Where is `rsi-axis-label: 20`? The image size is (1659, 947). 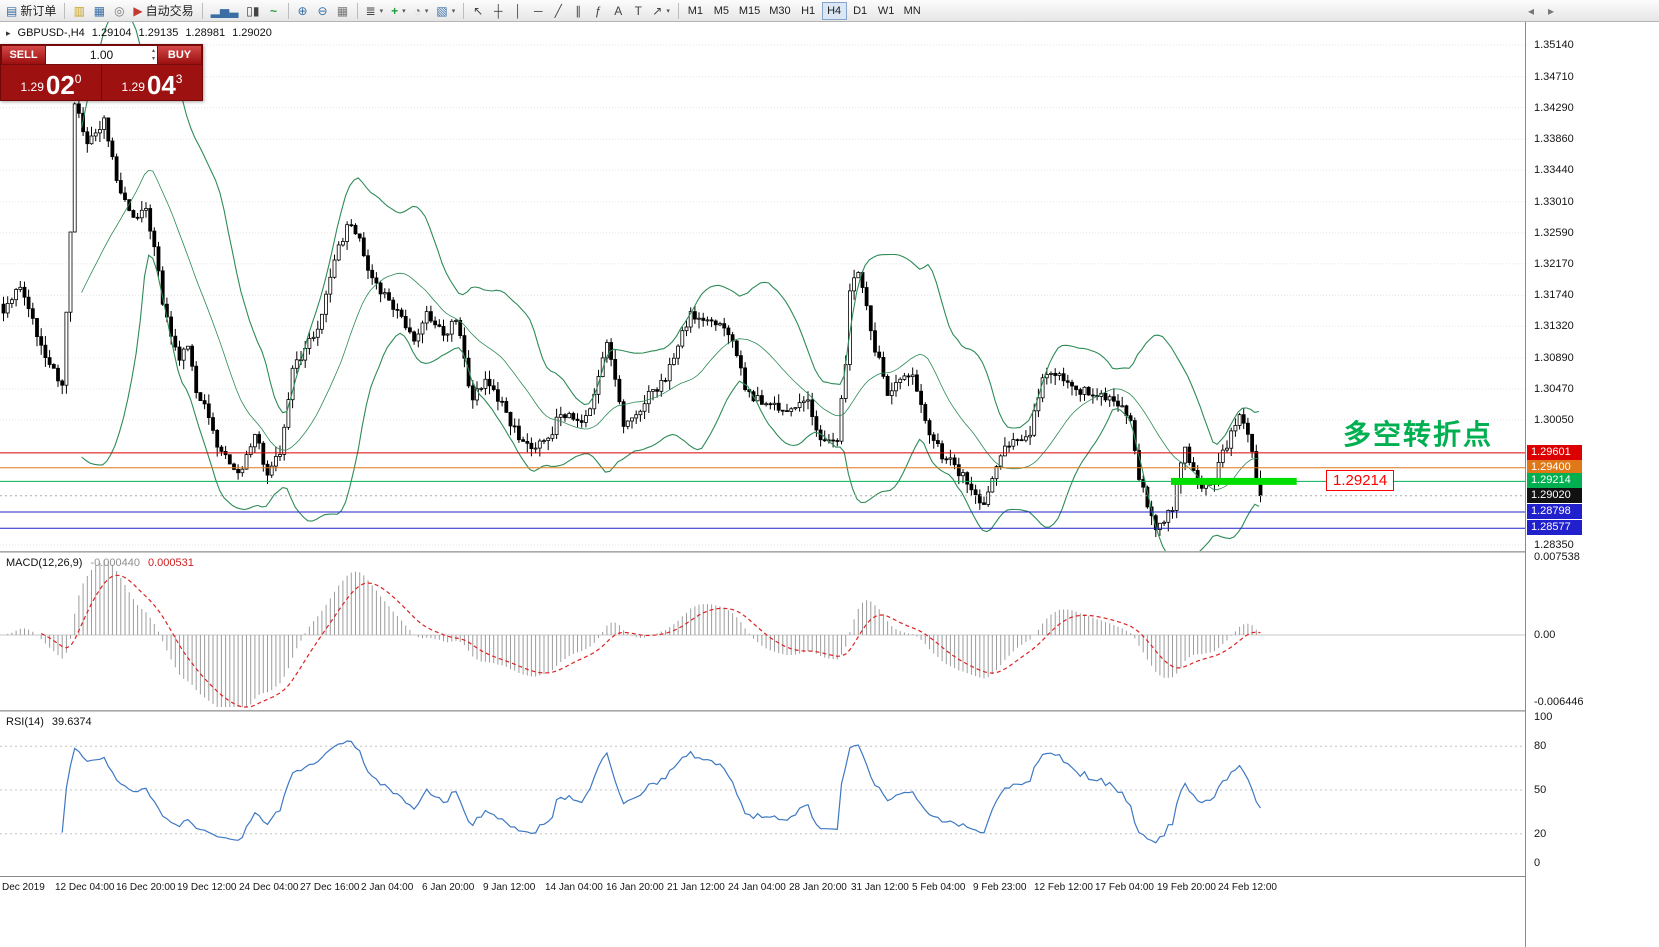
rsi-axis-label: 20 is located at coordinates (1540, 834).